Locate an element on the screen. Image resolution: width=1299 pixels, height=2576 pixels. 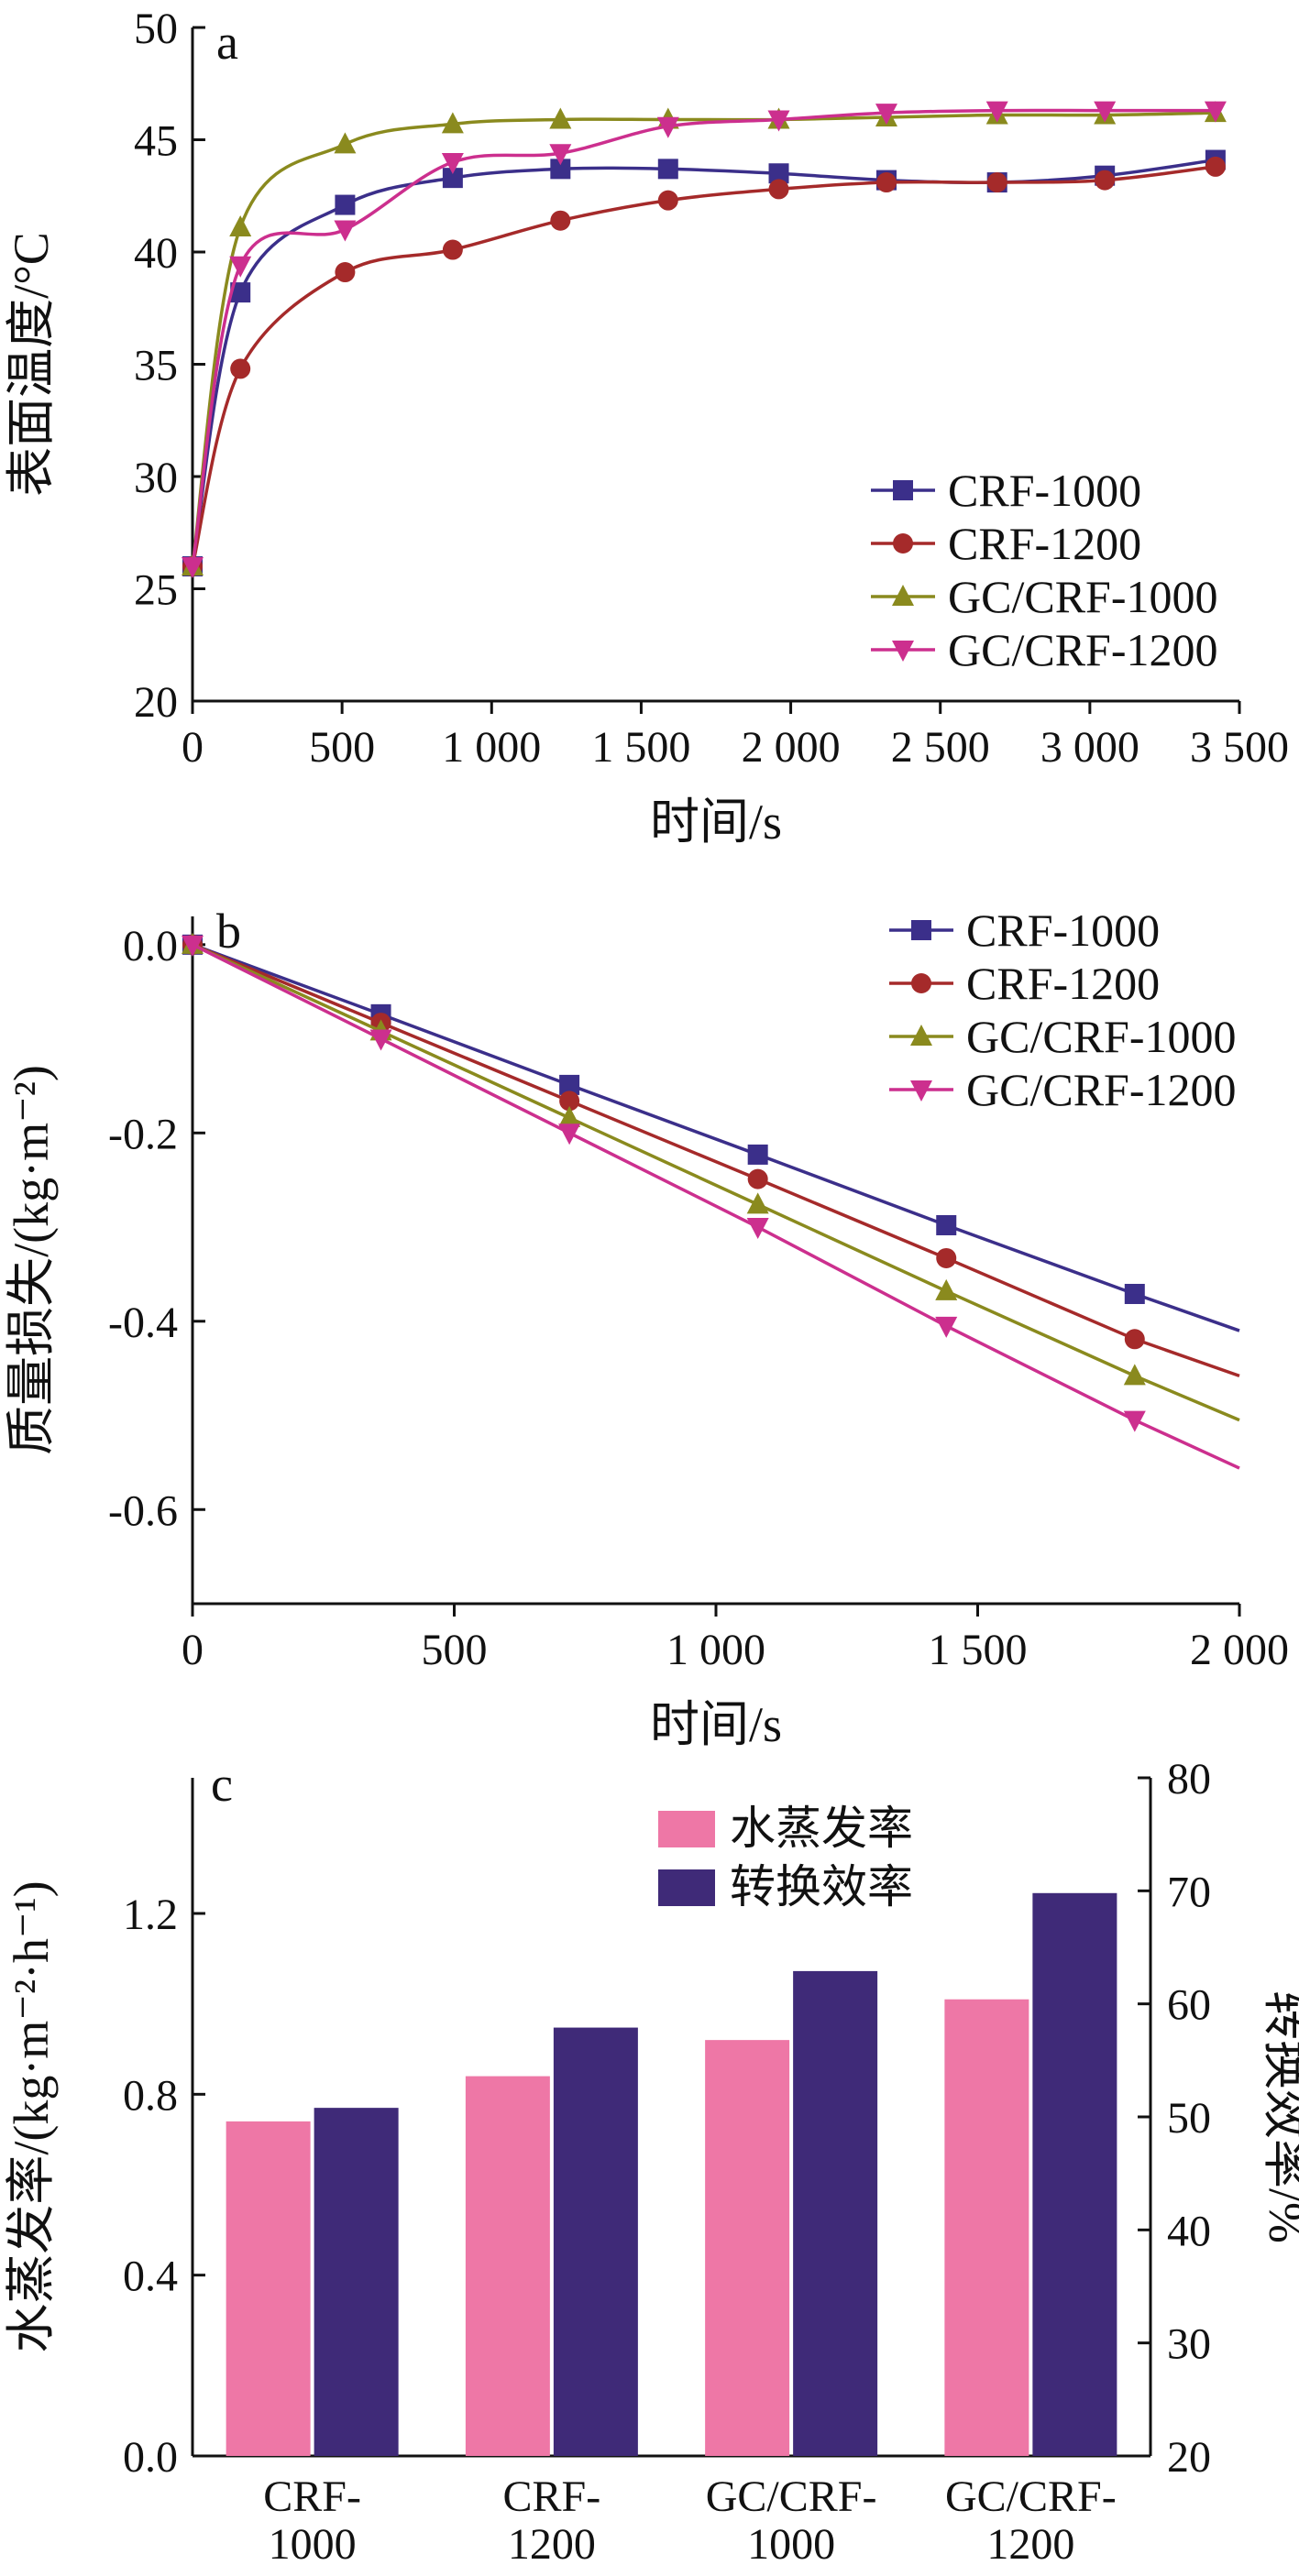
y-tick-label: 25 is located at coordinates (156, 590).